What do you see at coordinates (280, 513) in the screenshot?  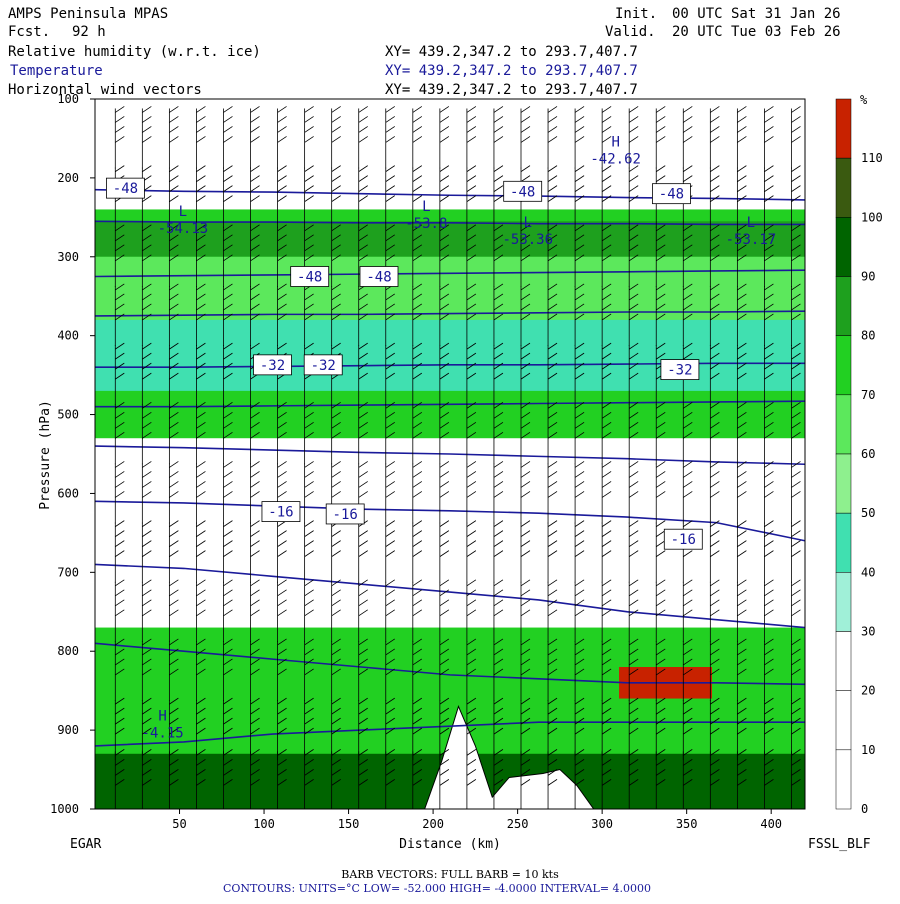 I see `contour-label-8: -16` at bounding box center [280, 513].